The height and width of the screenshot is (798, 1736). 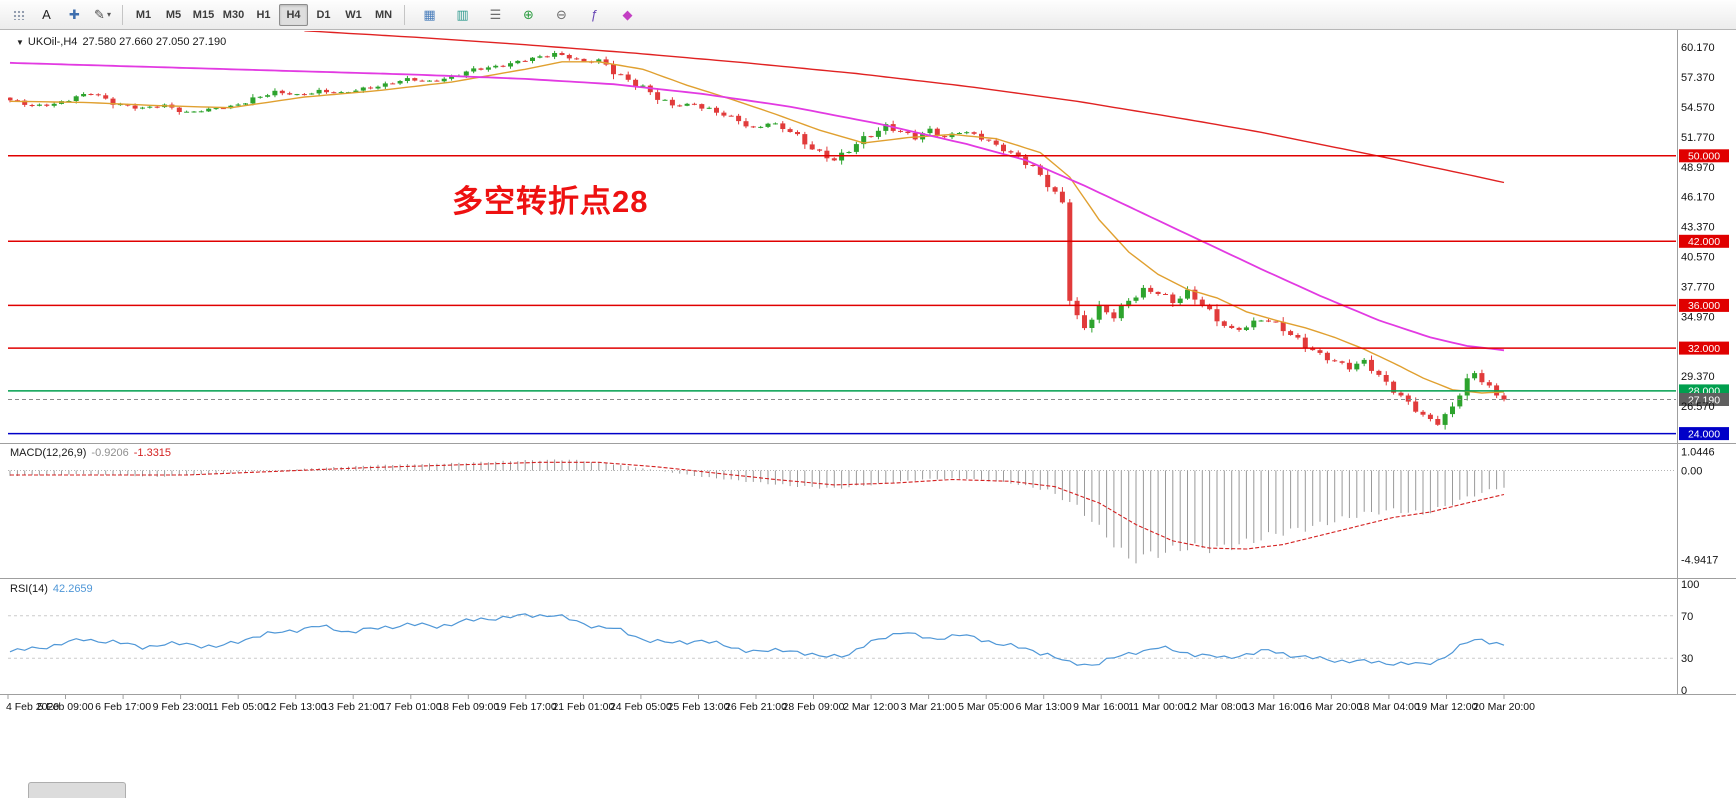 I want to click on current-price-badge: 27.190, so click(x=1704, y=399).